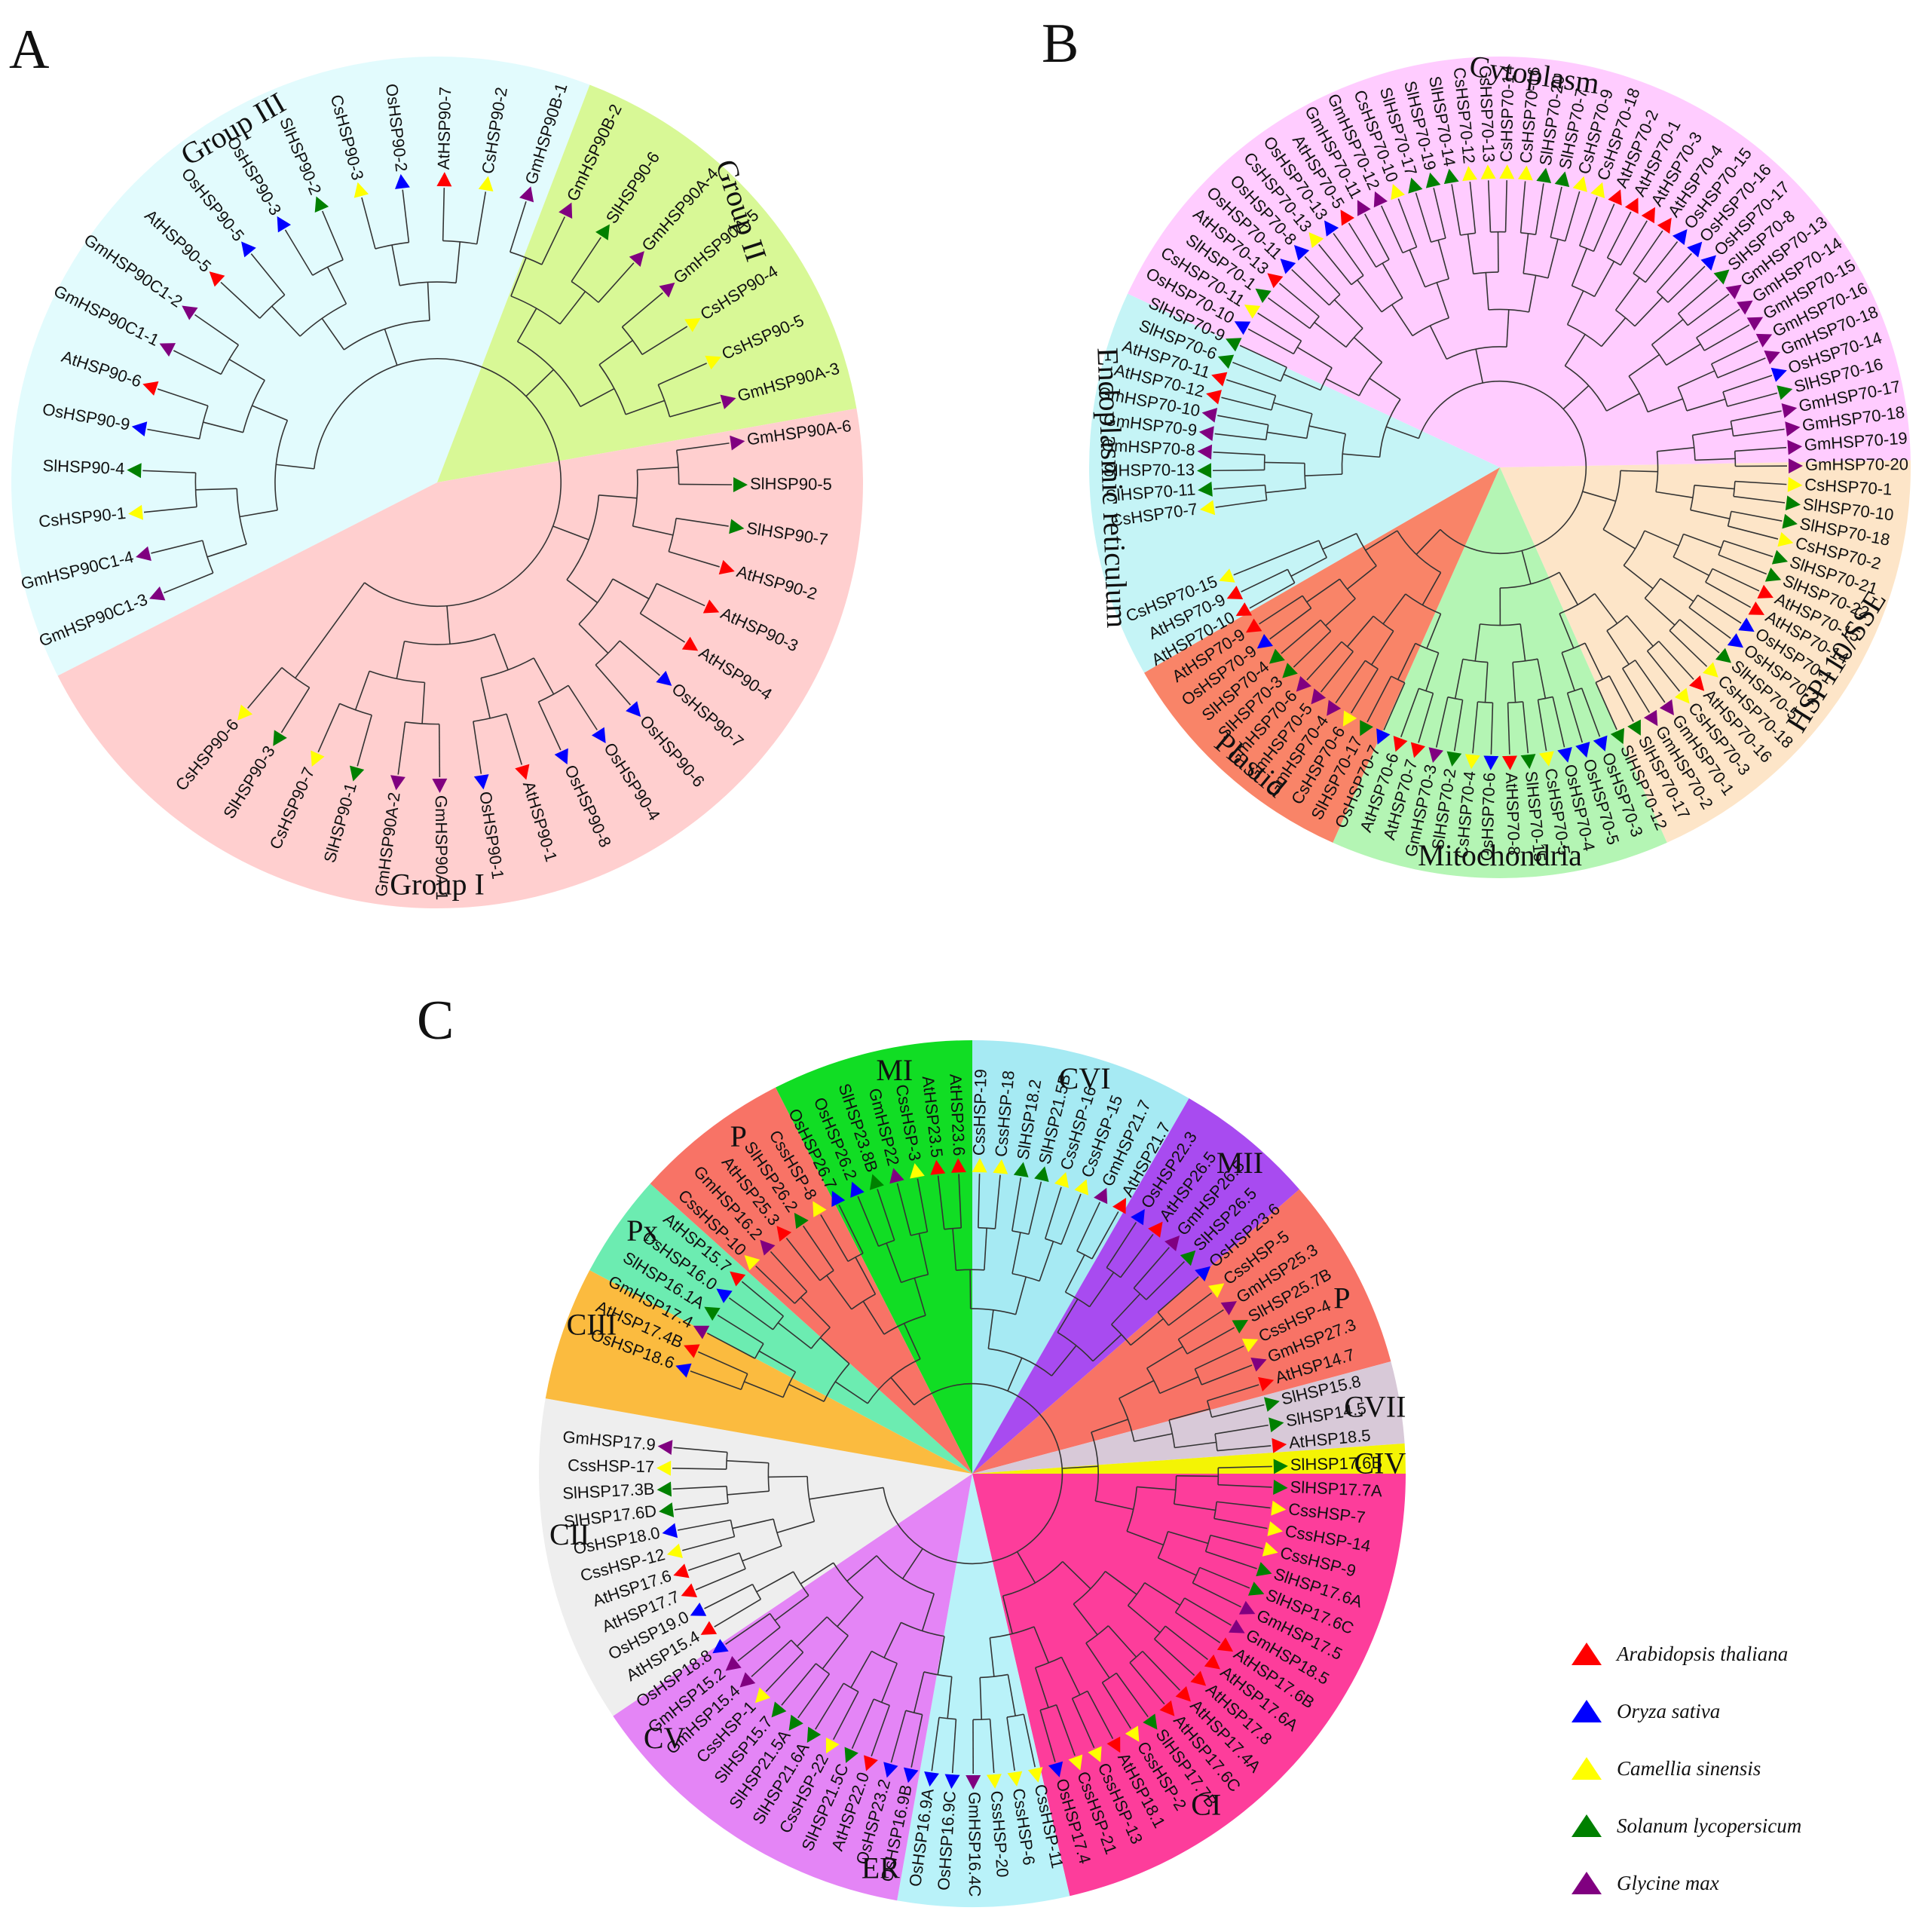 This screenshot has width=1925, height=1932. I want to click on legend-label: Solanum lycopersicum, so click(1709, 1825).